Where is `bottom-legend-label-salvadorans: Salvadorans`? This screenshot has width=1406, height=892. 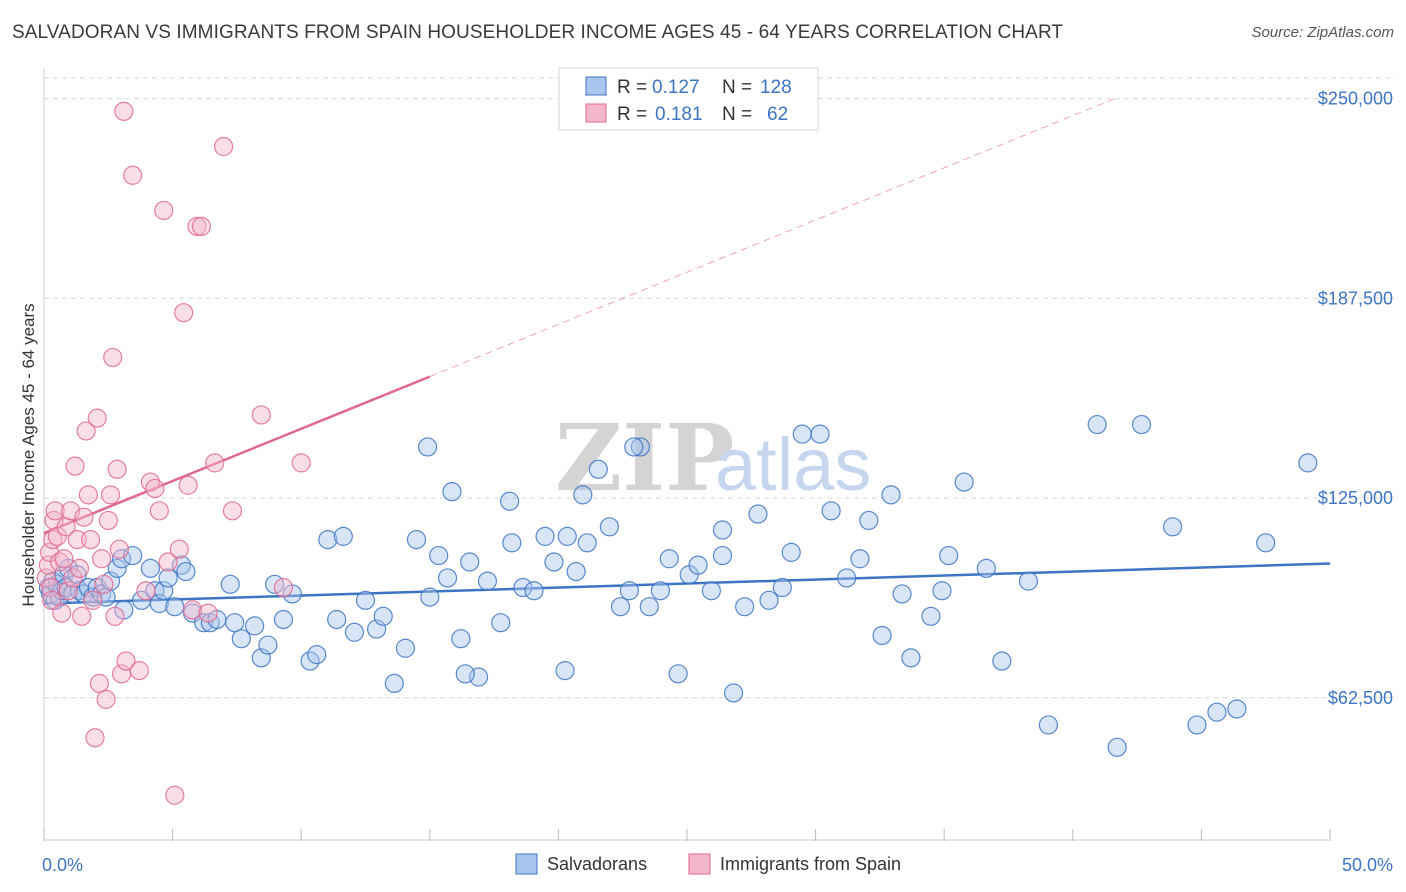
bottom-legend-label-salvadorans: Salvadorans is located at coordinates (597, 864).